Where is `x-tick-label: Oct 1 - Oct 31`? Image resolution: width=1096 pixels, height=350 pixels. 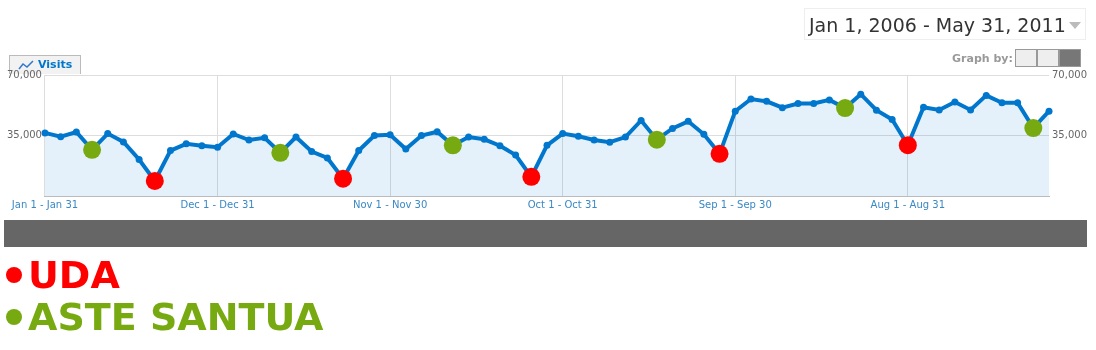 x-tick-label: Oct 1 - Oct 31 is located at coordinates (562, 204).